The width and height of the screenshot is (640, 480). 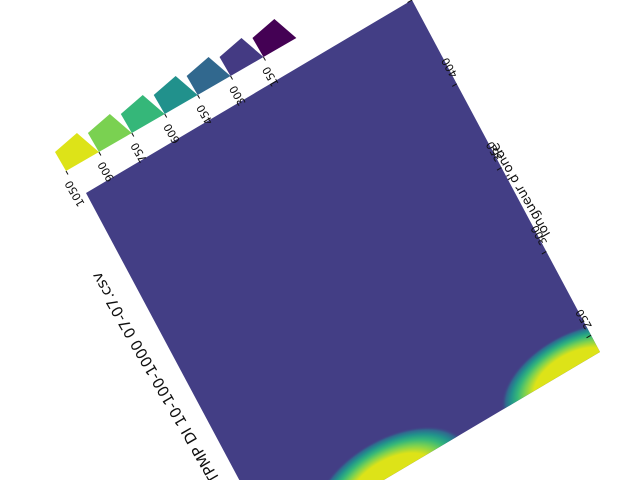 I want to click on colorbar-tick-label: 1050, so click(x=74, y=193).